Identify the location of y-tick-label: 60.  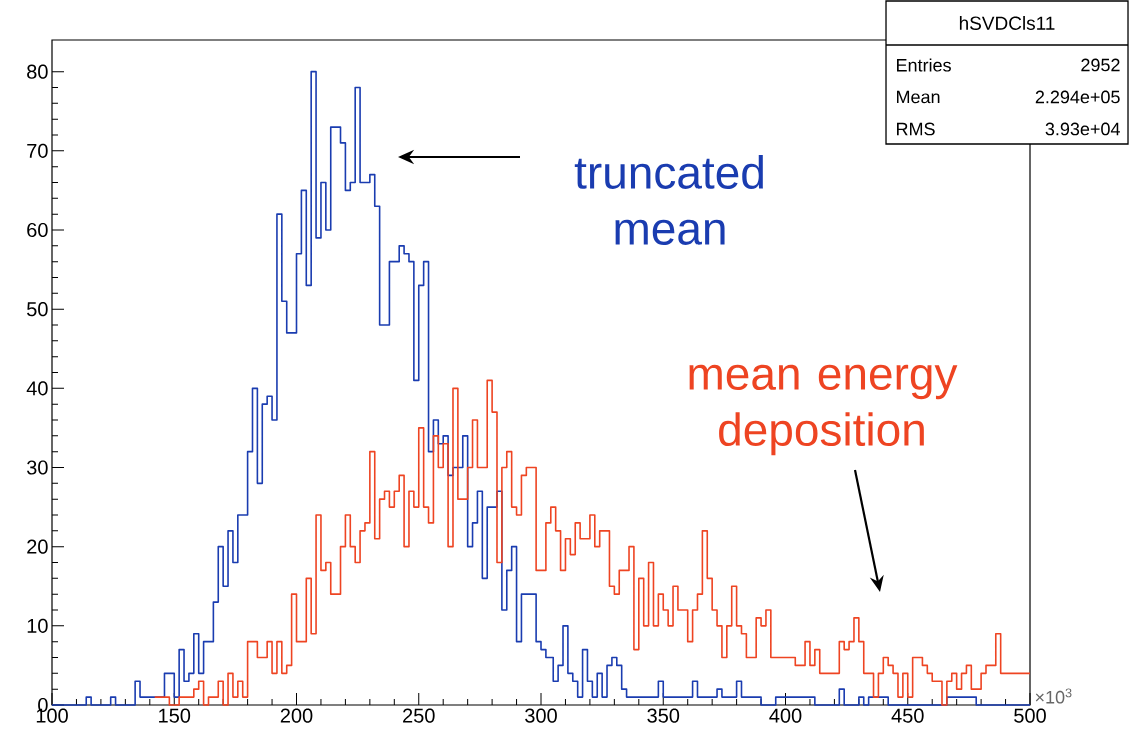
(37, 230).